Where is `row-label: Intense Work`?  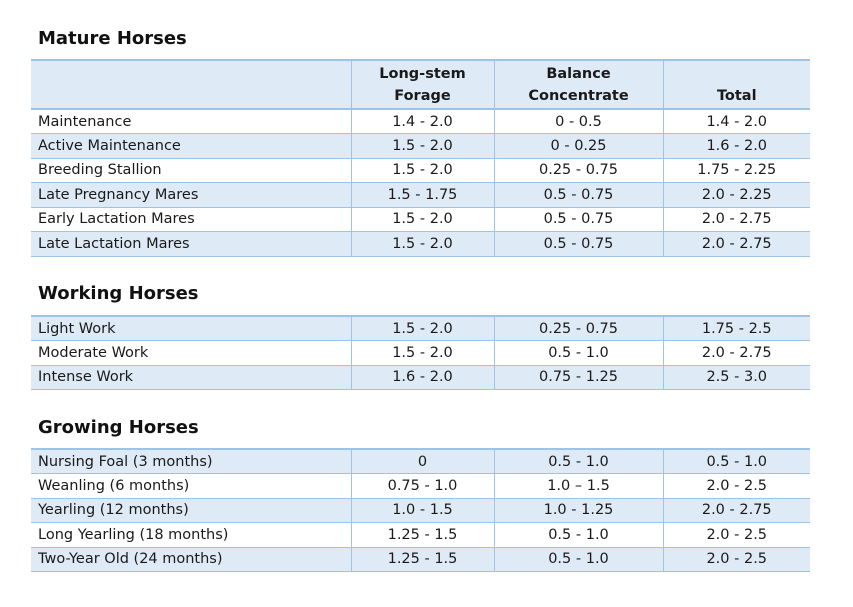 row-label: Intense Work is located at coordinates (191, 377).